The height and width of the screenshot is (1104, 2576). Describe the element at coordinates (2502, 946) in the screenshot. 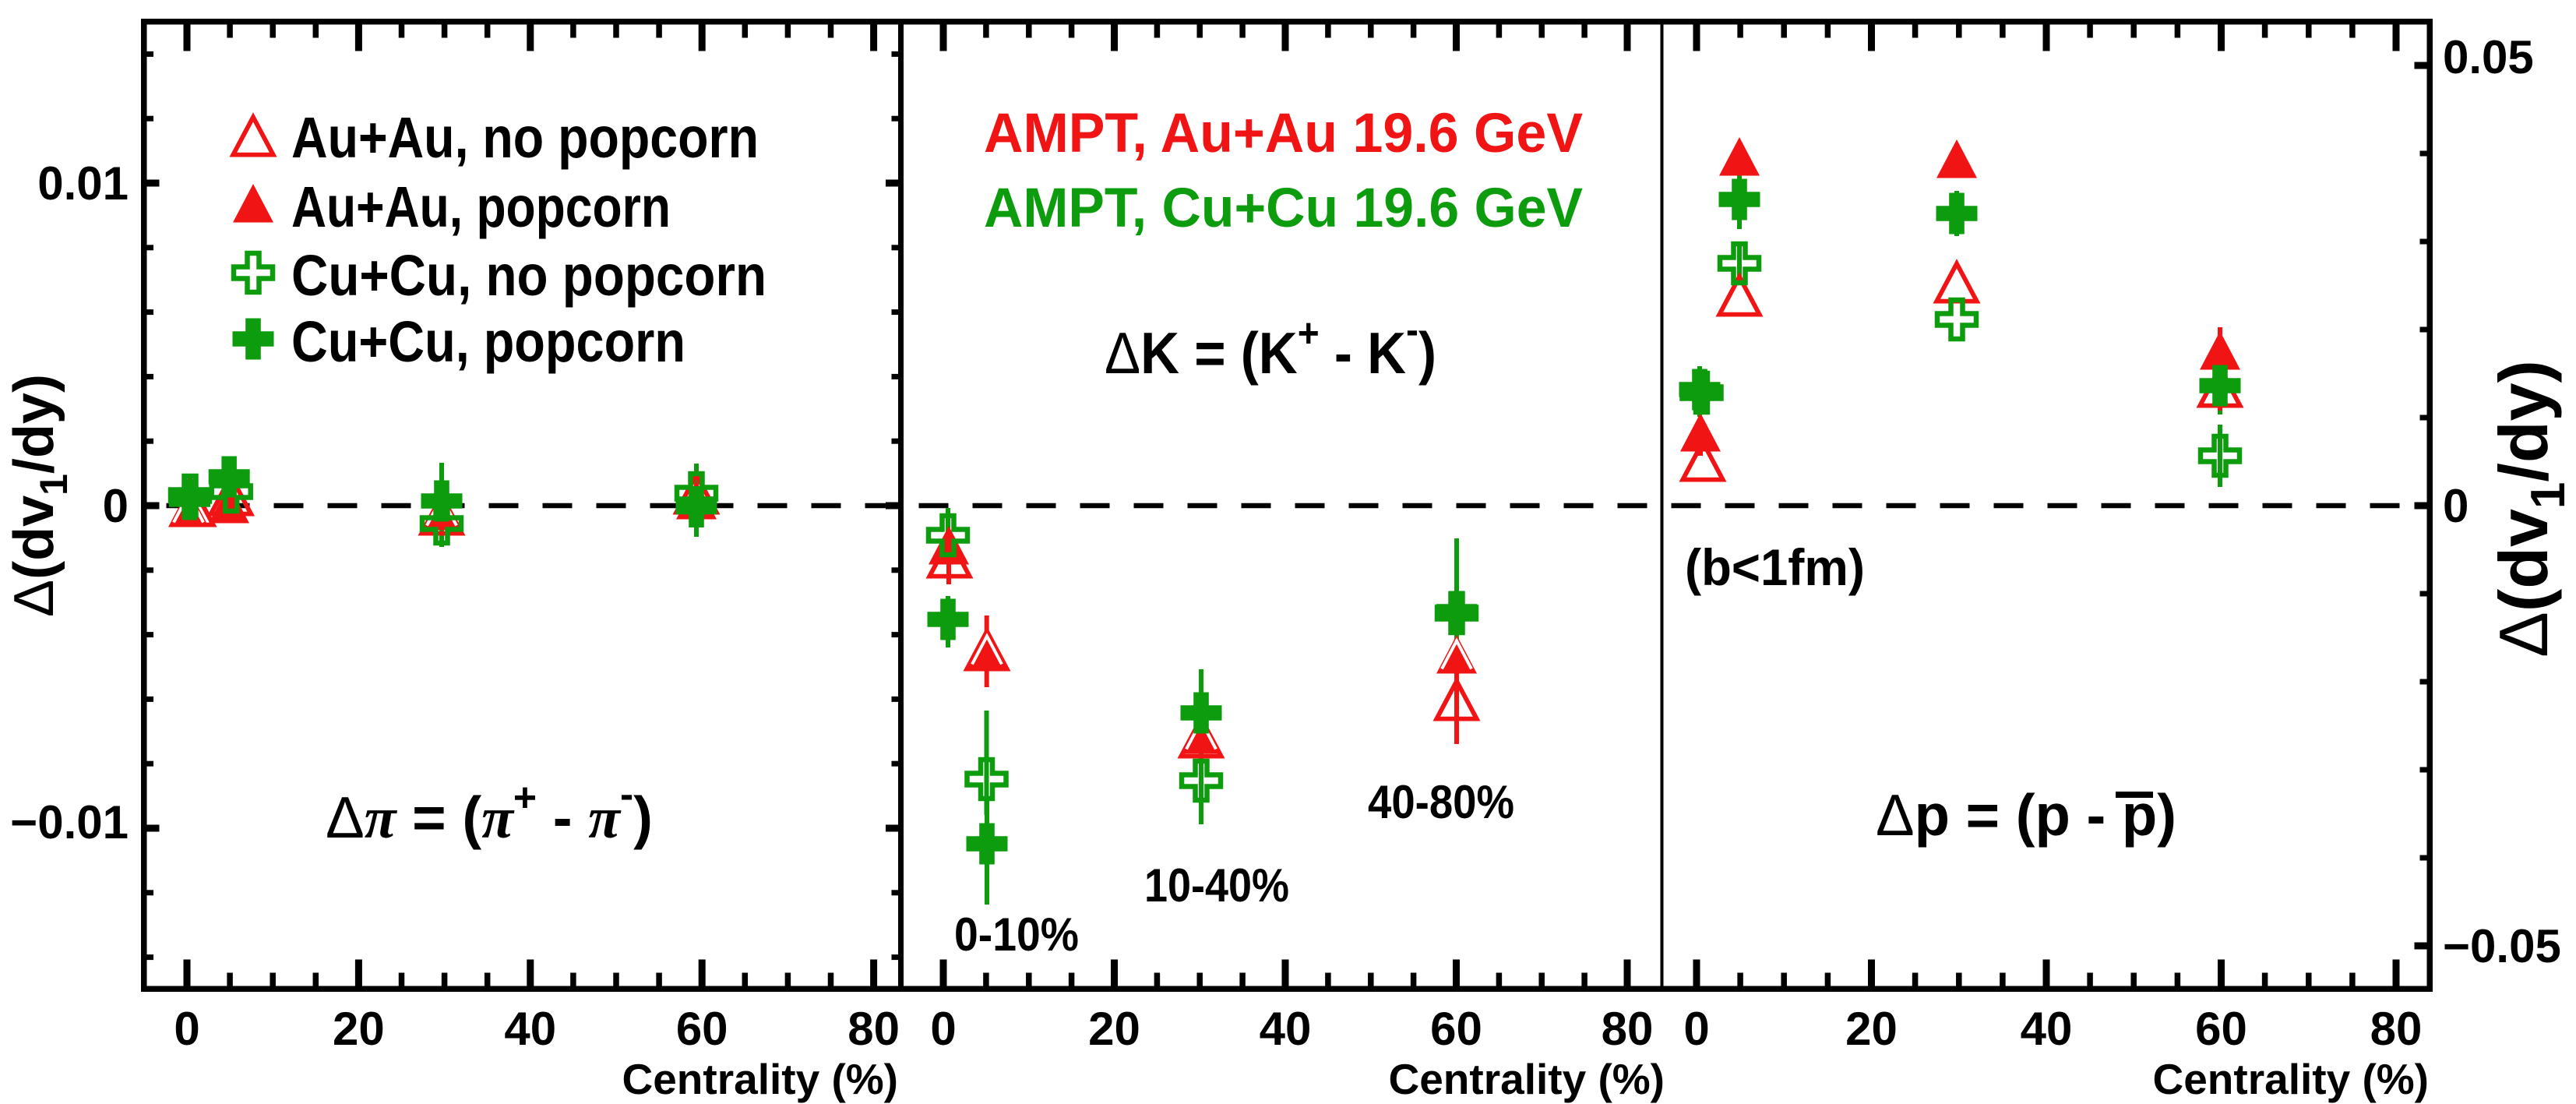

I see `svg-text: −0.05` at that location.